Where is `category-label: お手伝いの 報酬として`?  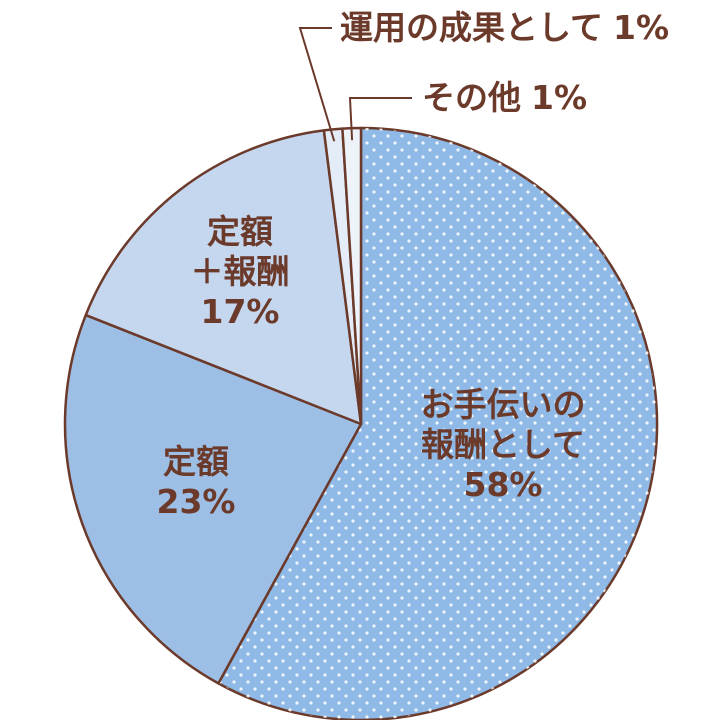 category-label: お手伝いの 報酬として is located at coordinates (503, 424).